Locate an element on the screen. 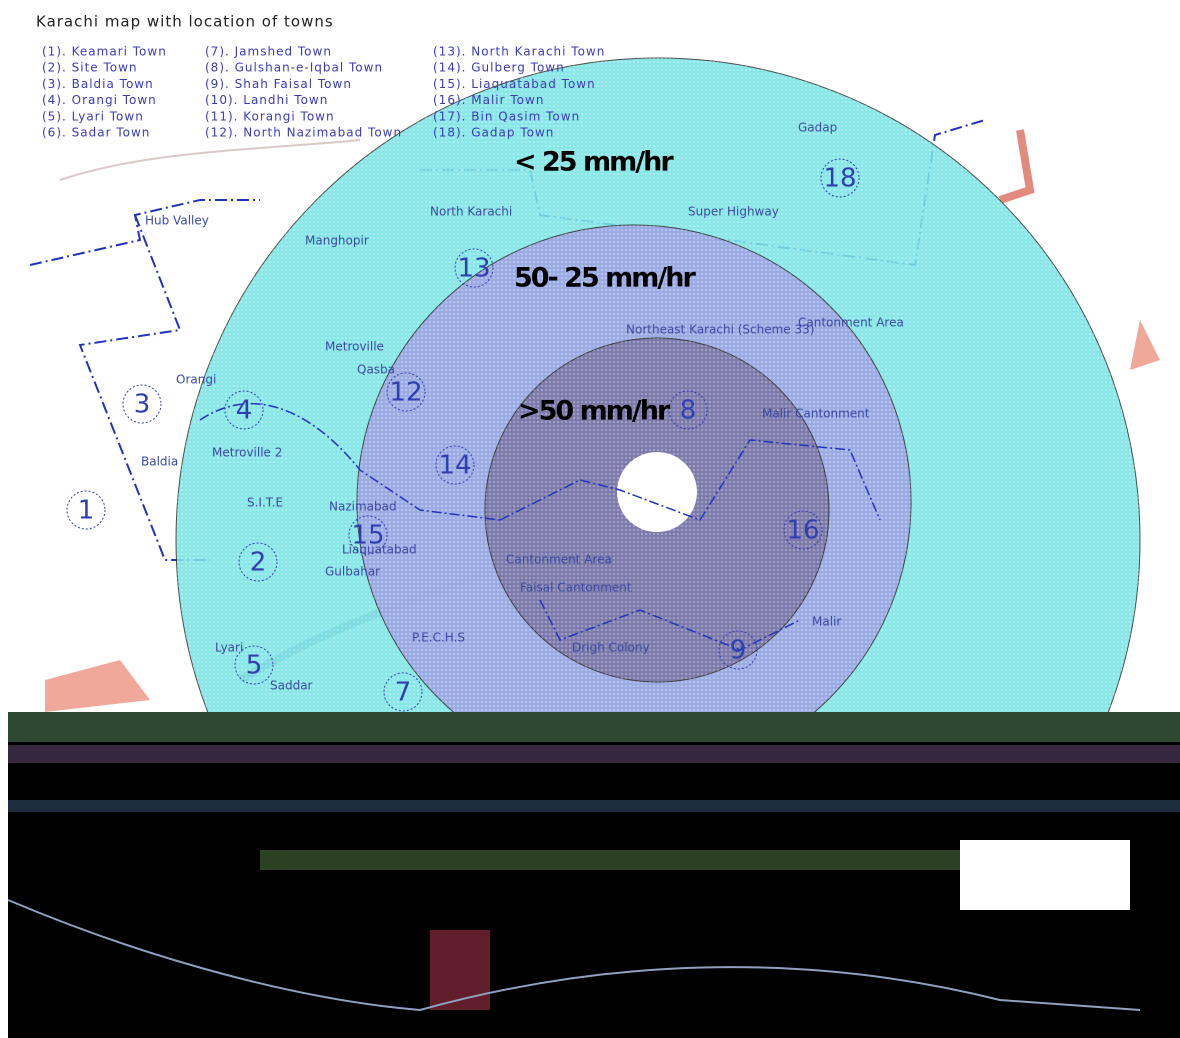 Image resolution: width=1180 pixels, height=1038 pixels. town-marker: 3 is located at coordinates (142, 405).